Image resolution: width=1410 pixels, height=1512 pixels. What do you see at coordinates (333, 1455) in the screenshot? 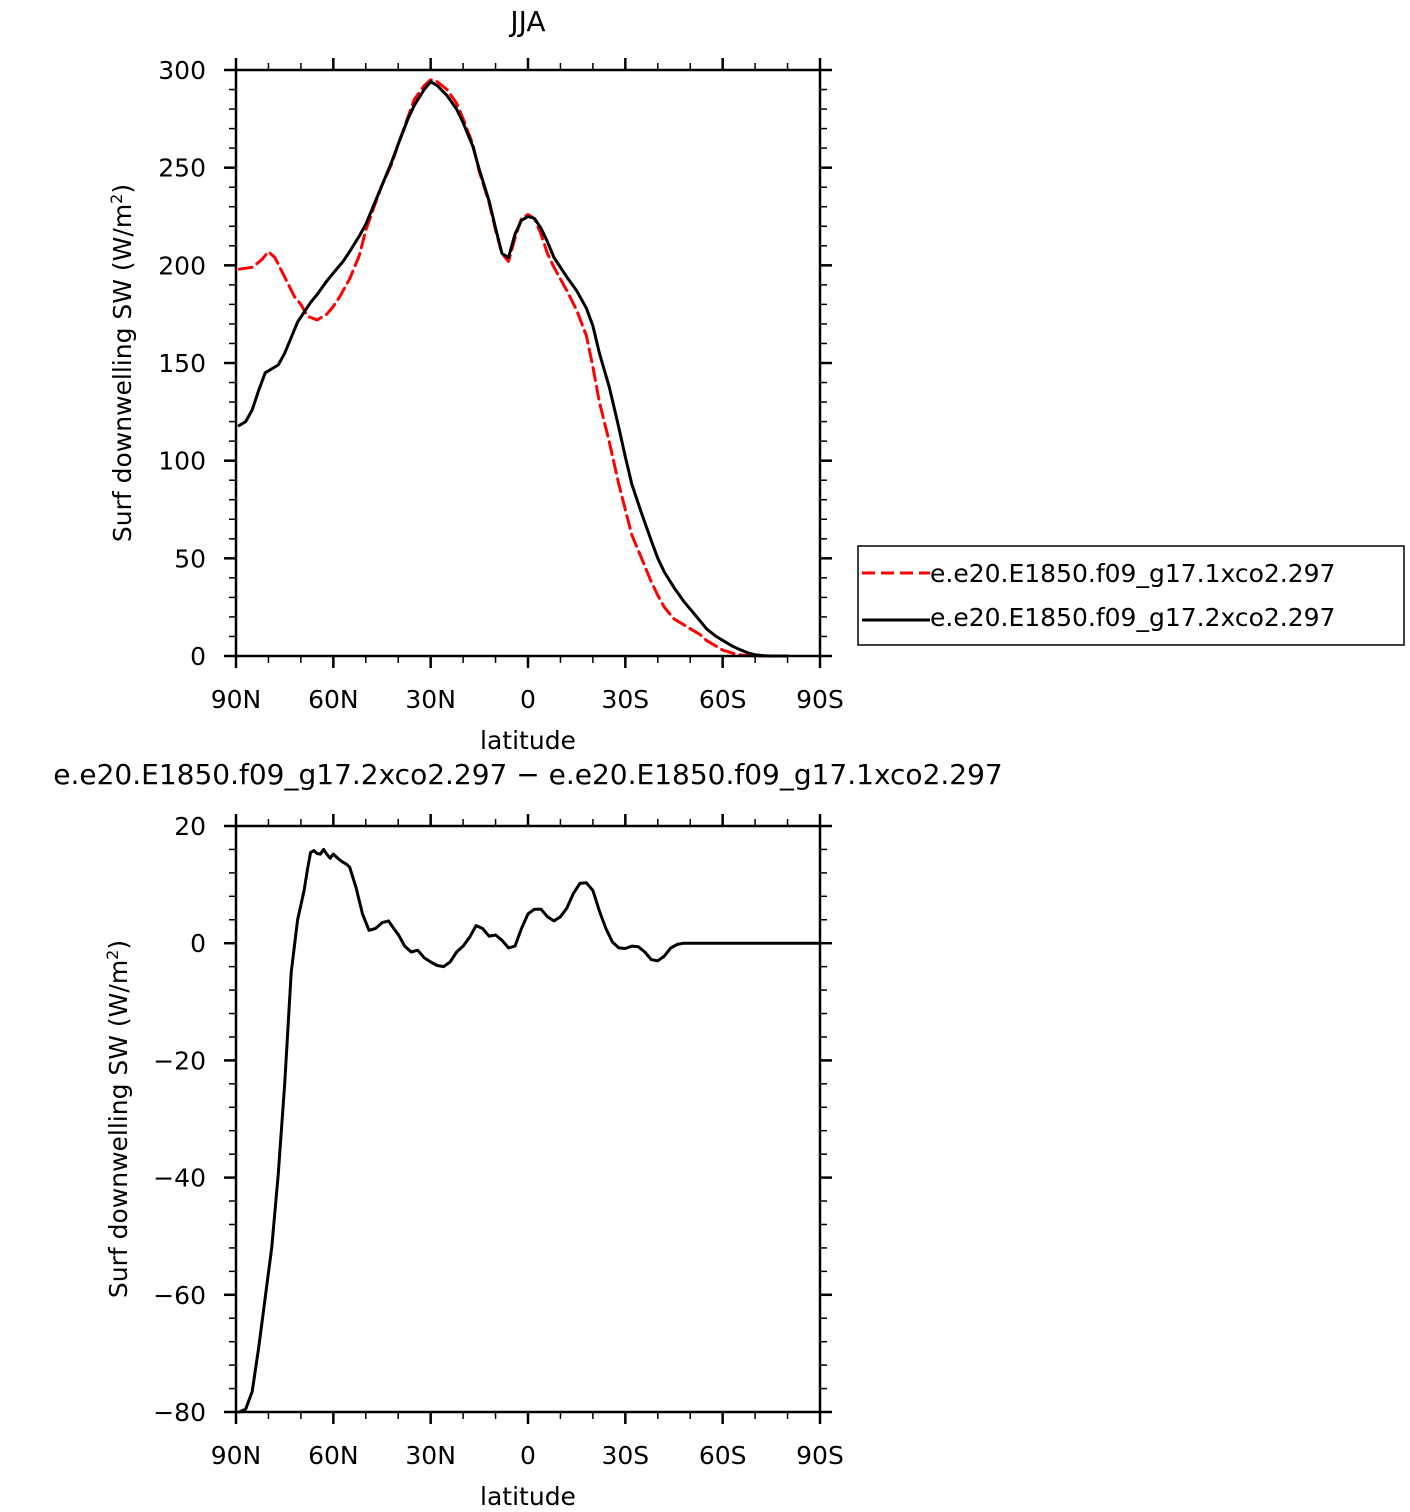
I see `bot-x-tick-label: 60N` at bounding box center [333, 1455].